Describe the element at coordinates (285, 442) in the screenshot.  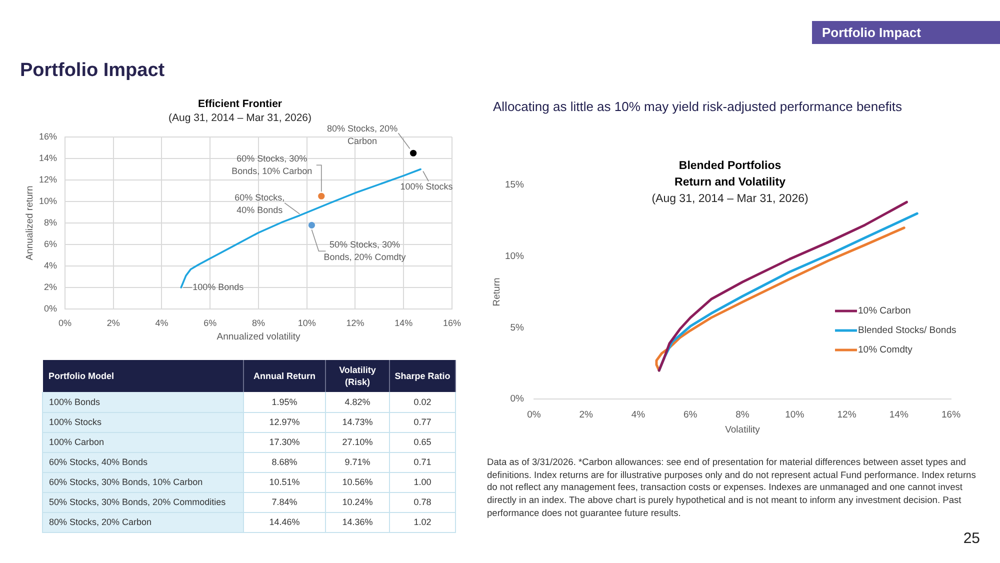
I see `data-label: 17.30%` at that location.